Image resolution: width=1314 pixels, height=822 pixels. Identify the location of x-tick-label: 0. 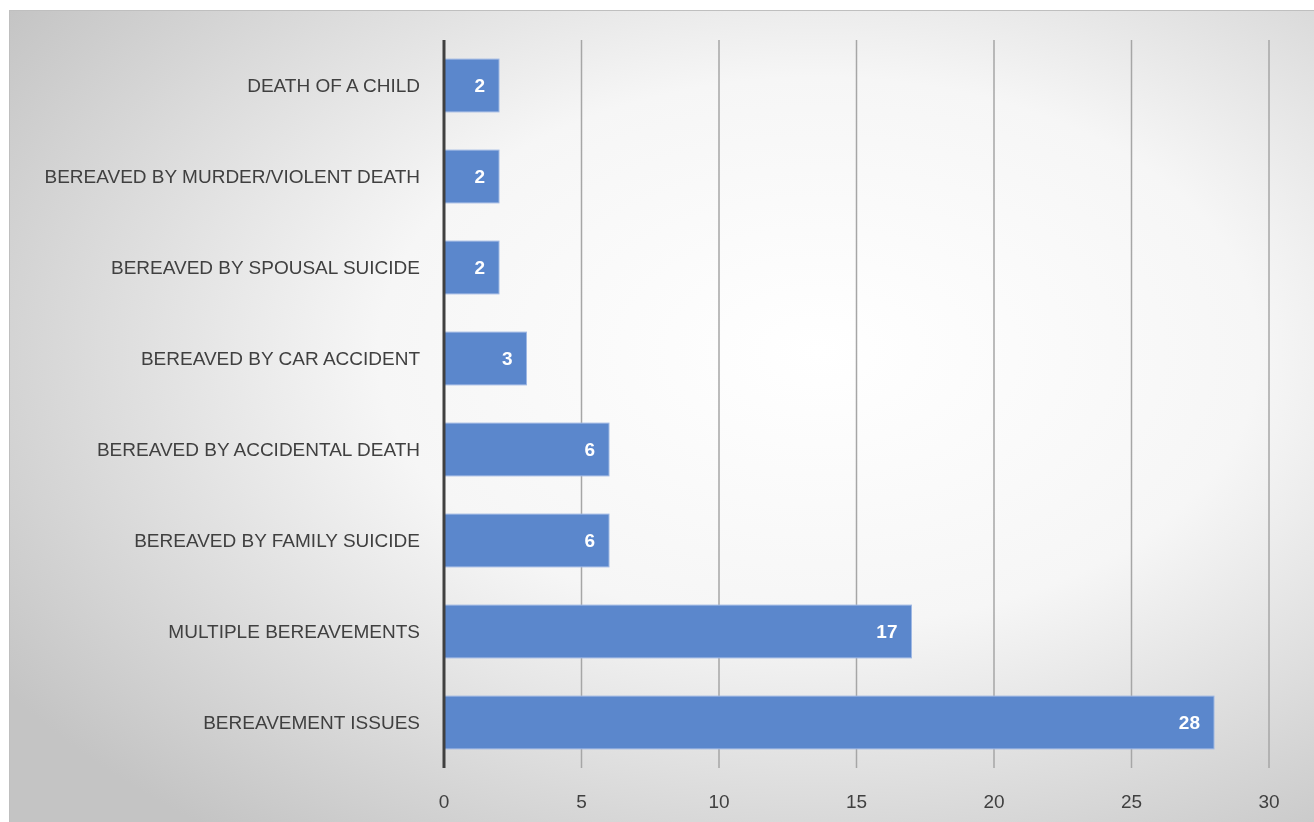
(444, 801).